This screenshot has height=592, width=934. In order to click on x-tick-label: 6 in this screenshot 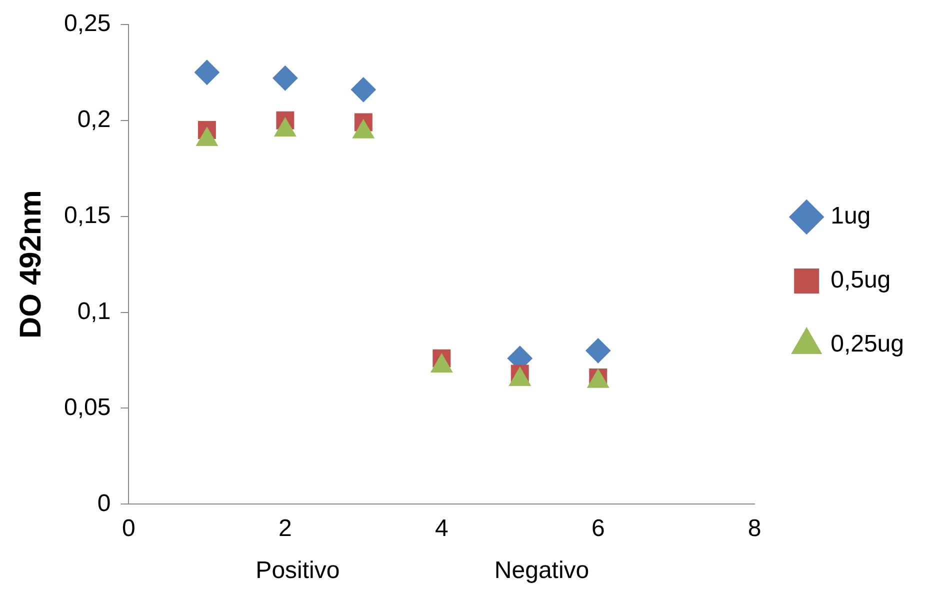, I will do `click(598, 528)`.